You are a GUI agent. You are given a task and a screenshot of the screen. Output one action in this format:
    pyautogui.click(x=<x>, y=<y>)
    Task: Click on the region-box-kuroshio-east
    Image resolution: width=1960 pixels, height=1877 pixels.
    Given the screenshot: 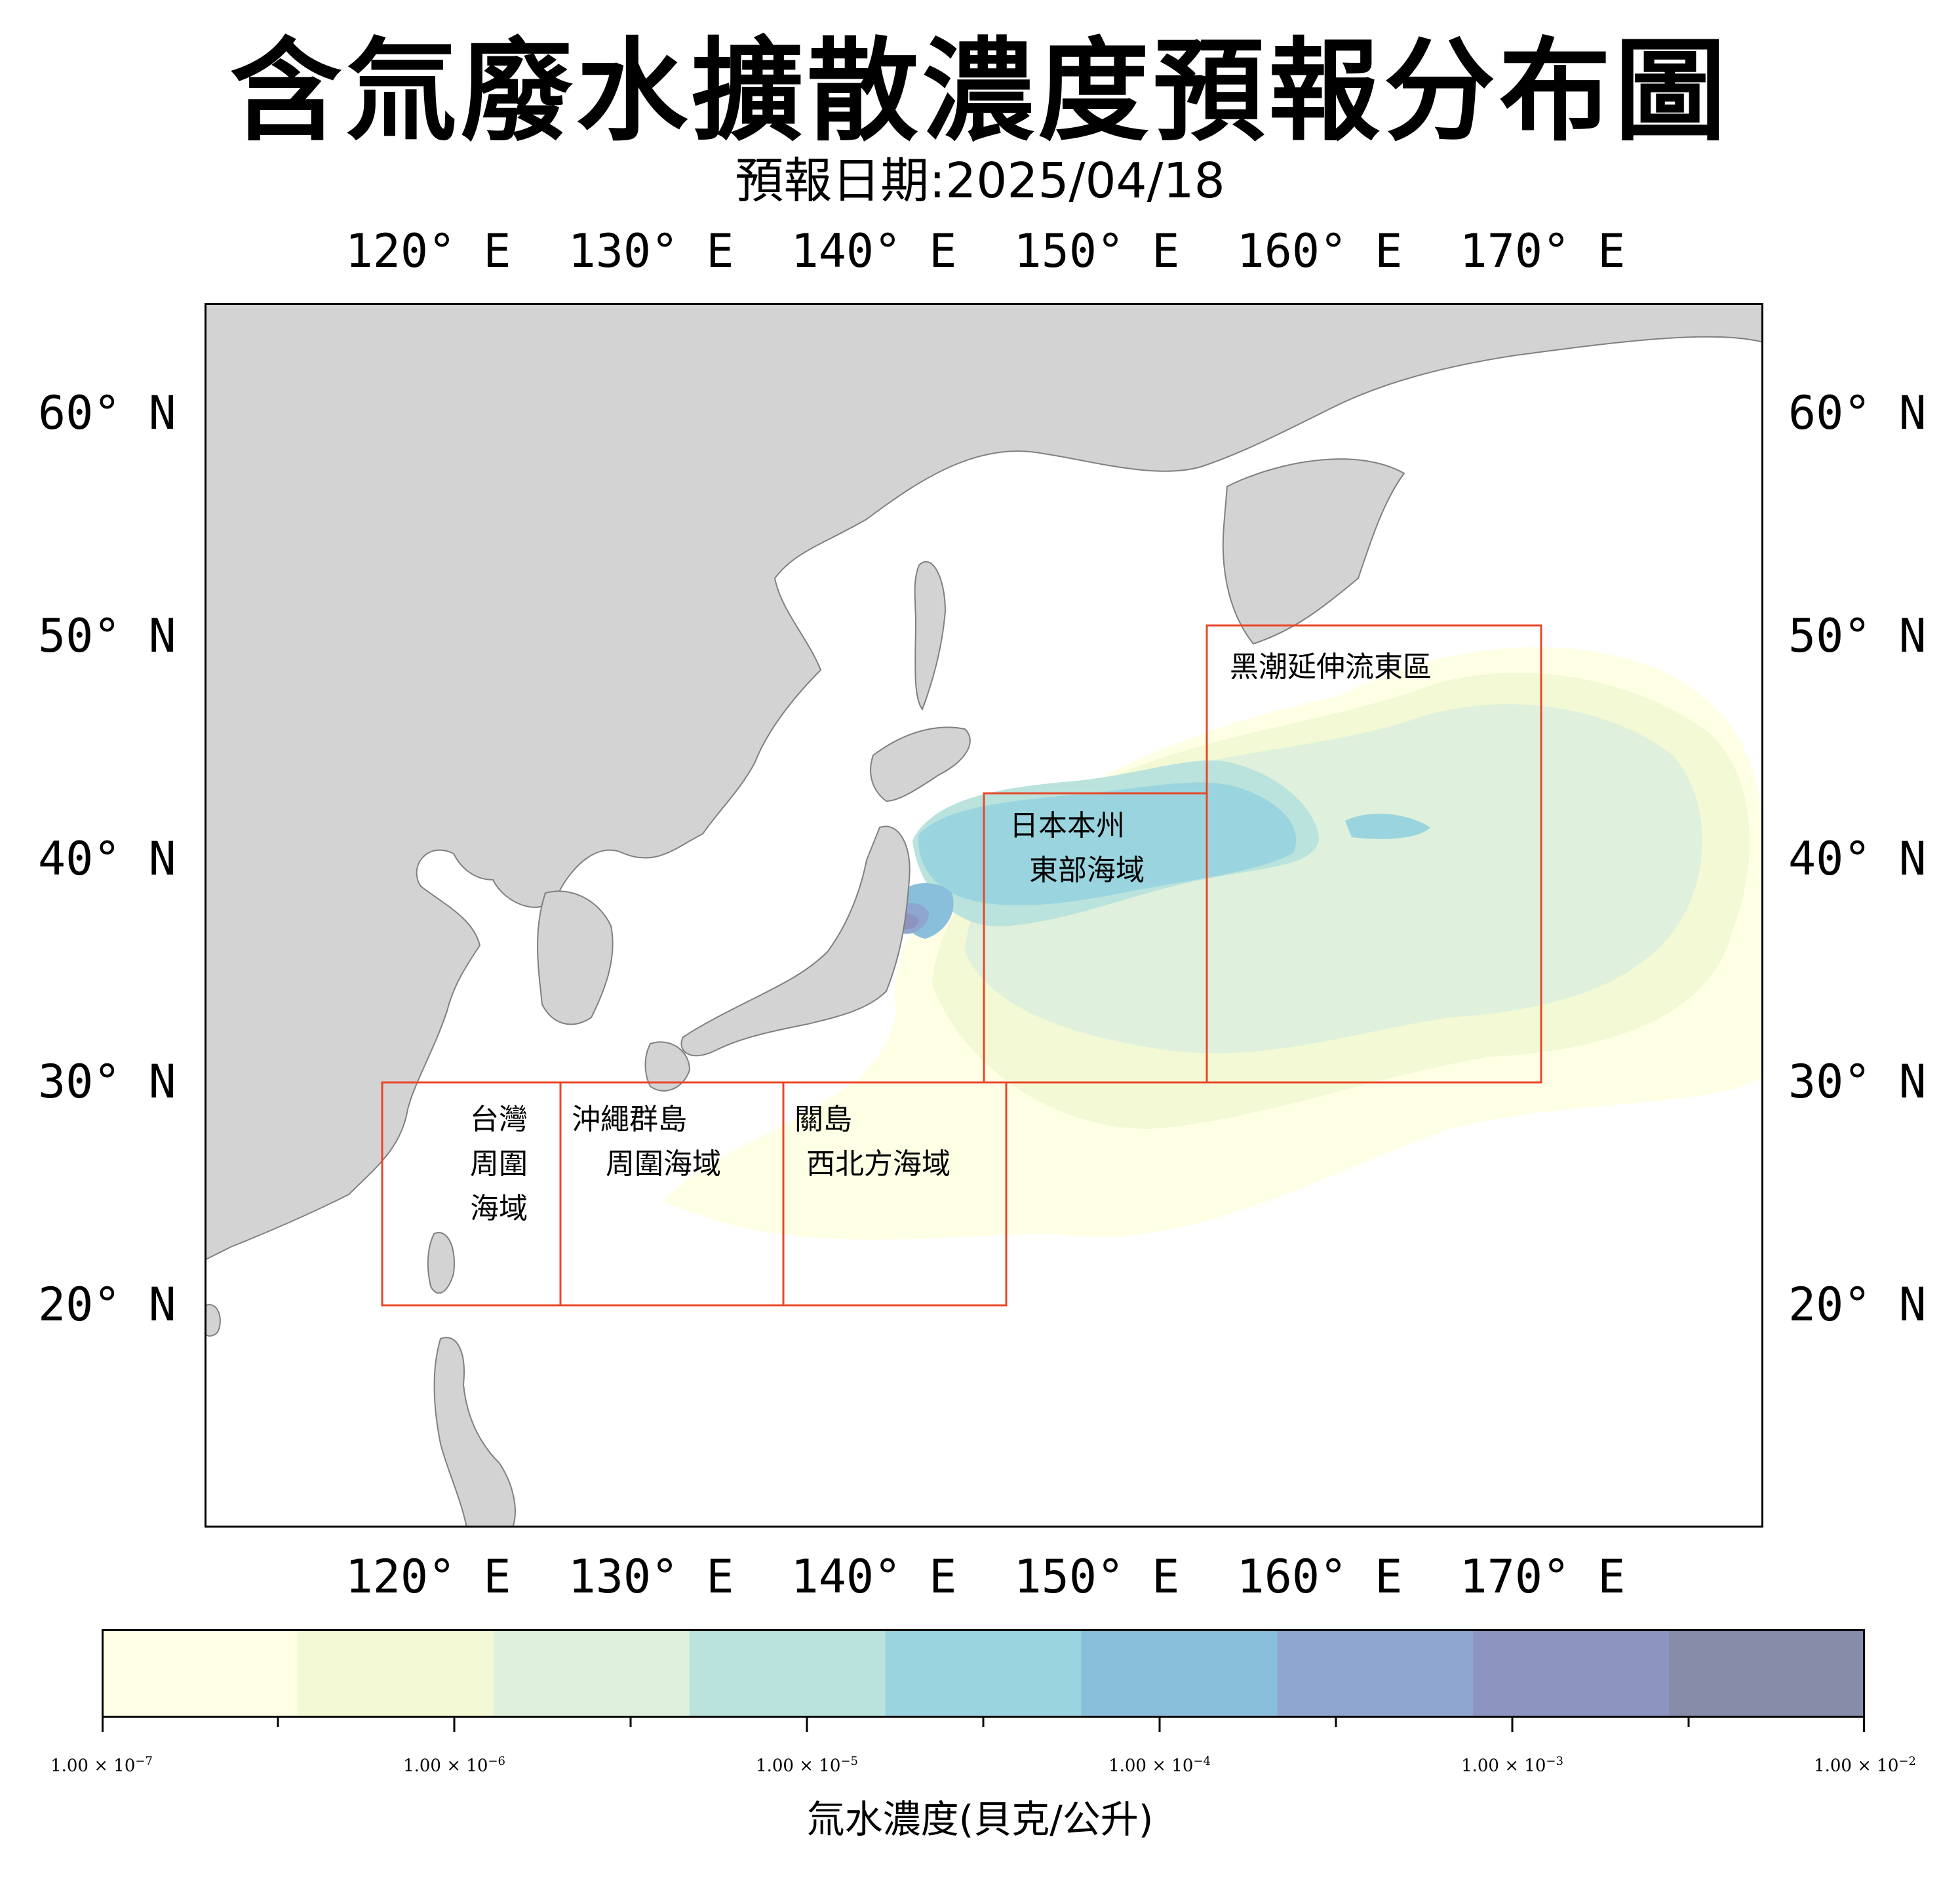 What is the action you would take?
    pyautogui.click(x=1373, y=854)
    